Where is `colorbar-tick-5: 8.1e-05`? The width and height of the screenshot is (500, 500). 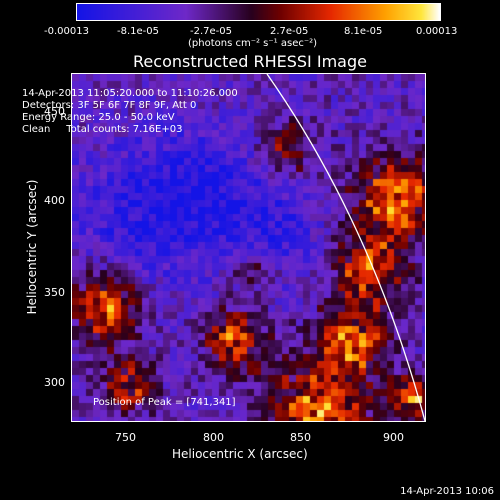
colorbar-tick-5: 8.1e-05 is located at coordinates (363, 31).